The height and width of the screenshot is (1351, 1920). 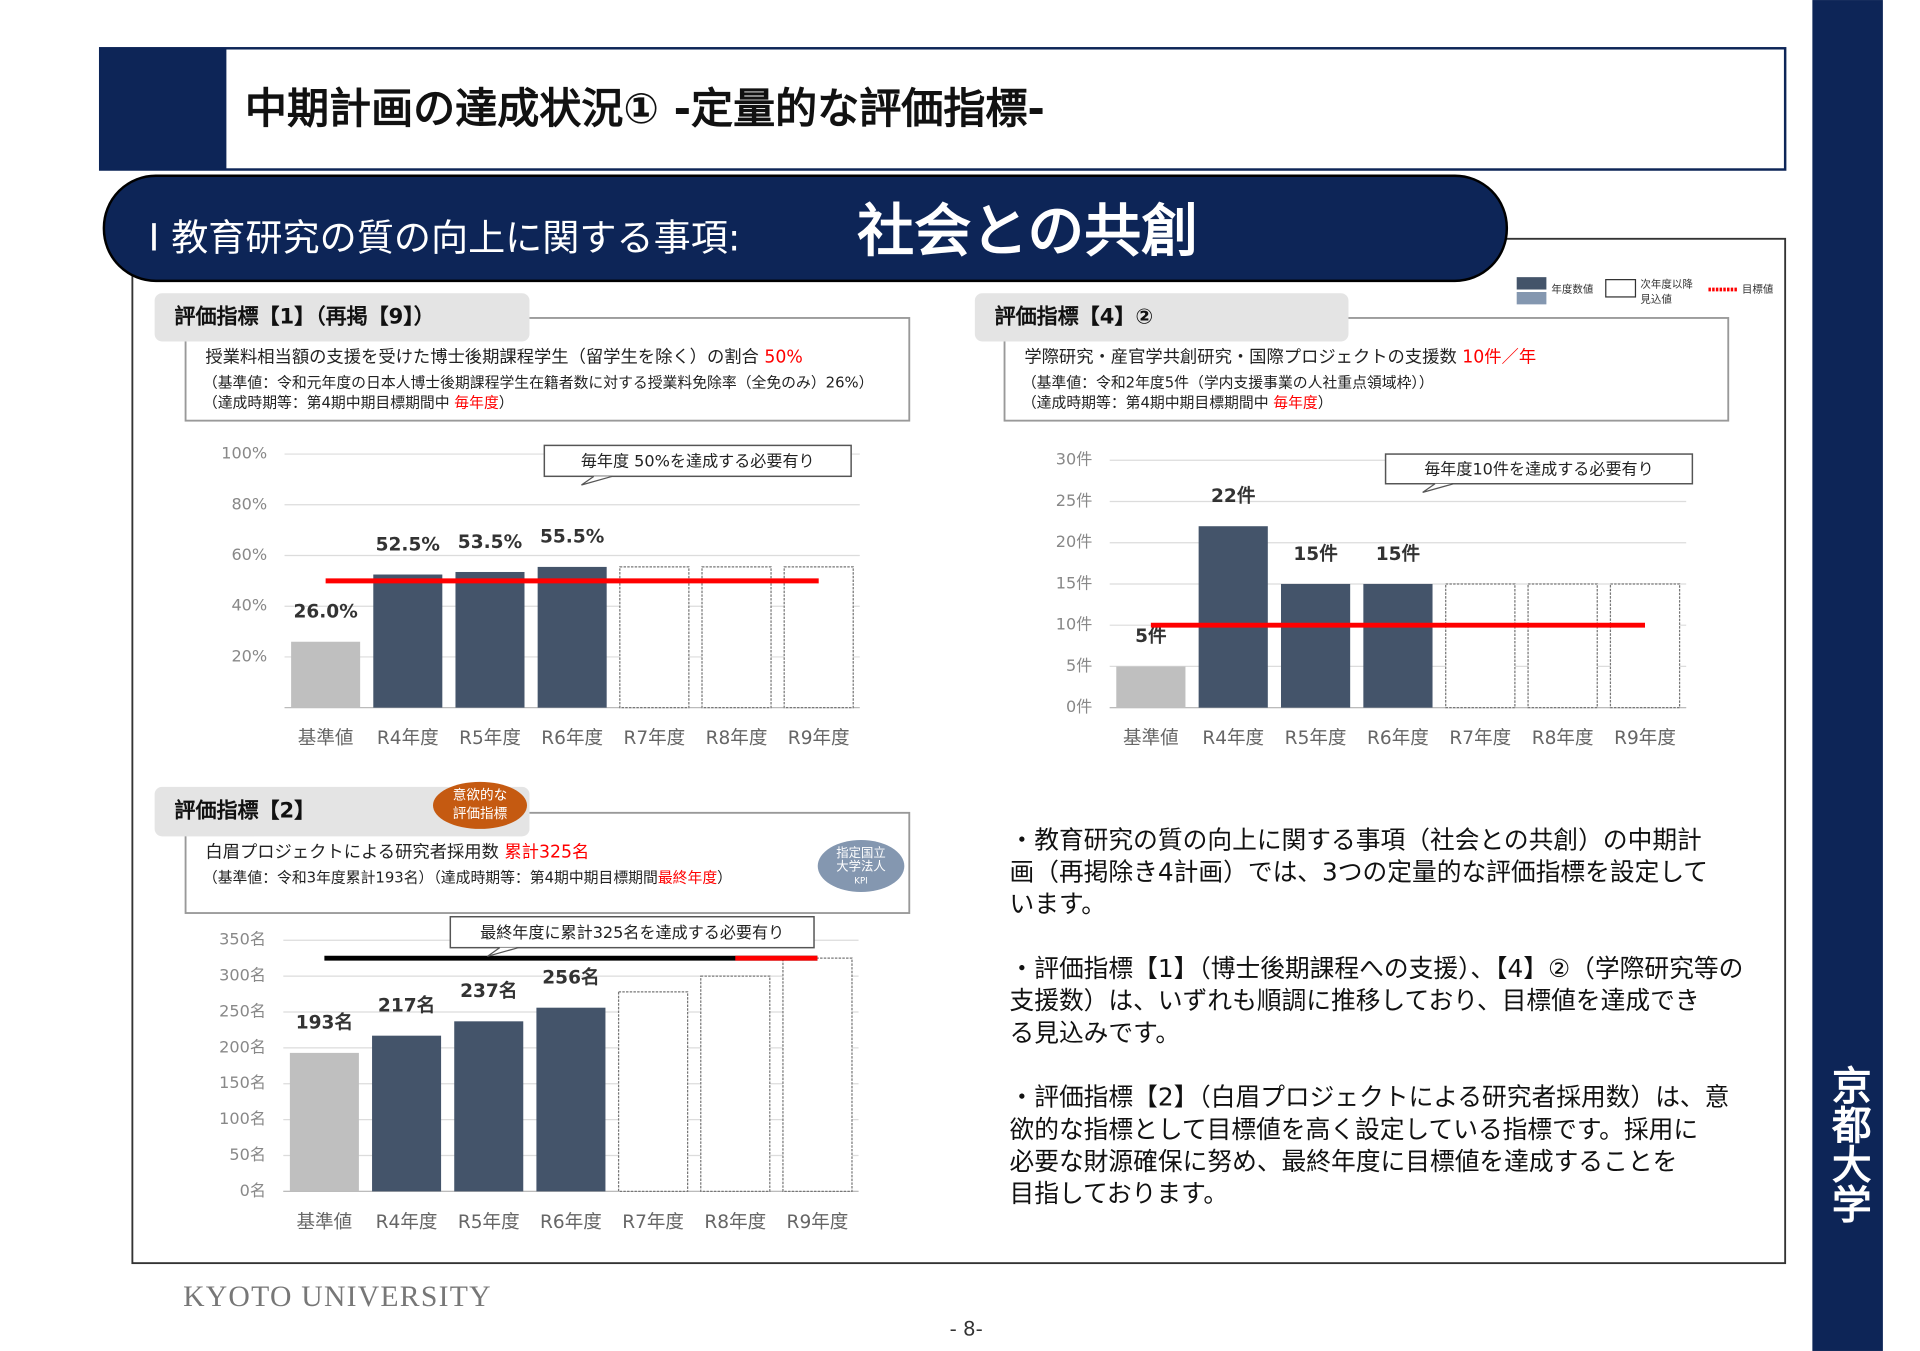 What do you see at coordinates (1074, 459) in the screenshot?
I see `y-tick-label: 30件` at bounding box center [1074, 459].